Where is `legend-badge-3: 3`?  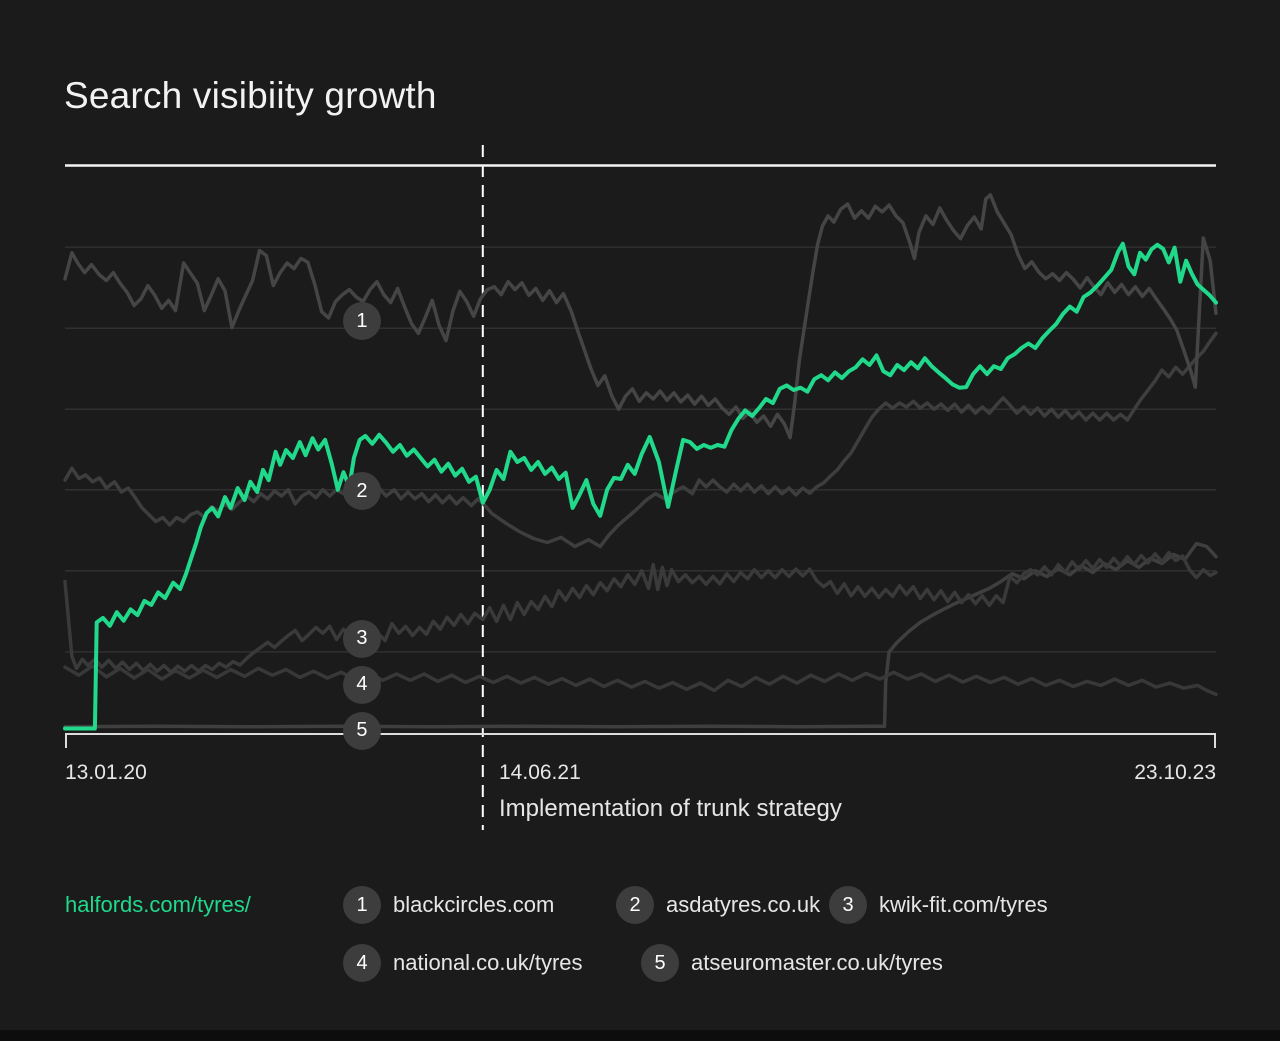 legend-badge-3: 3 is located at coordinates (848, 905).